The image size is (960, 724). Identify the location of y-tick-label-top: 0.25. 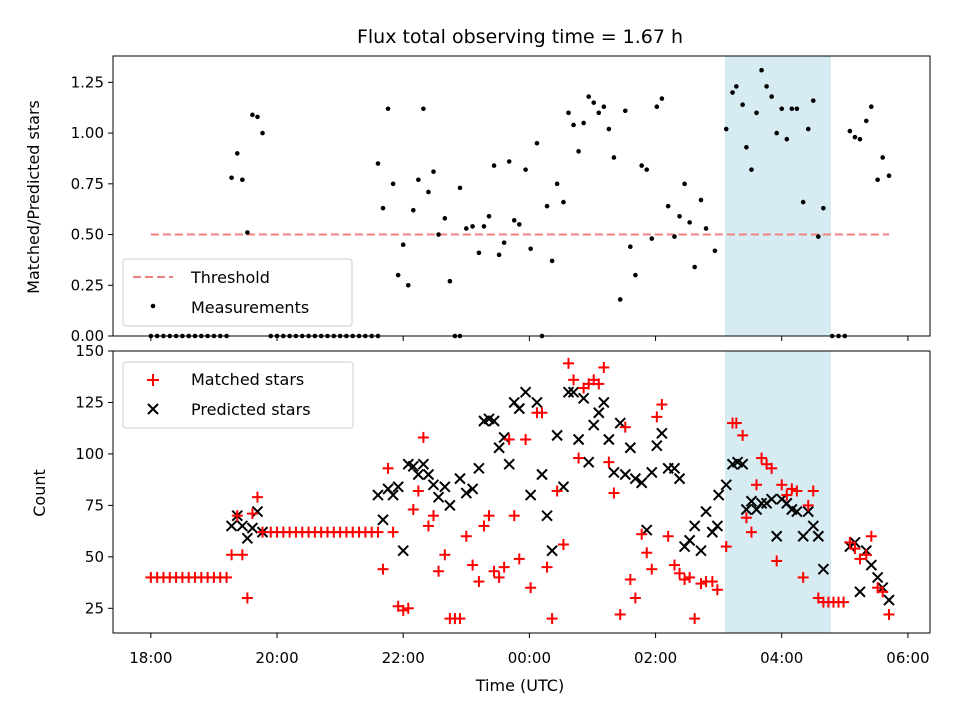
(87, 285).